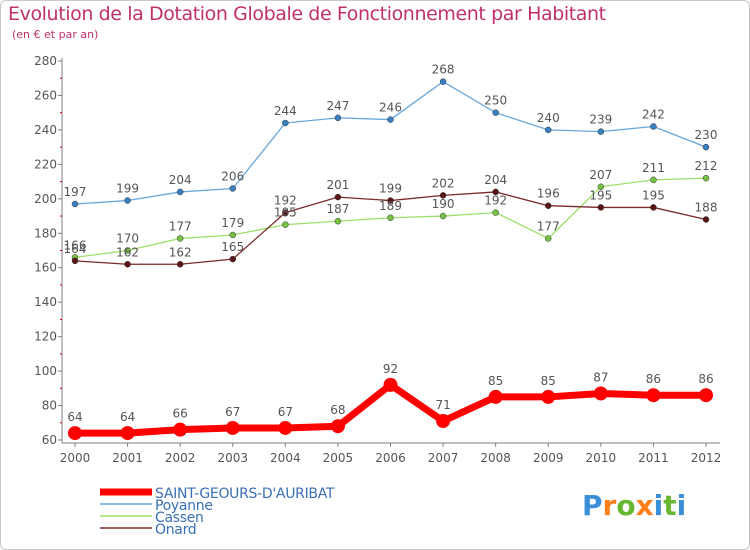 The width and height of the screenshot is (750, 550). What do you see at coordinates (443, 70) in the screenshot?
I see `data-label: 268` at bounding box center [443, 70].